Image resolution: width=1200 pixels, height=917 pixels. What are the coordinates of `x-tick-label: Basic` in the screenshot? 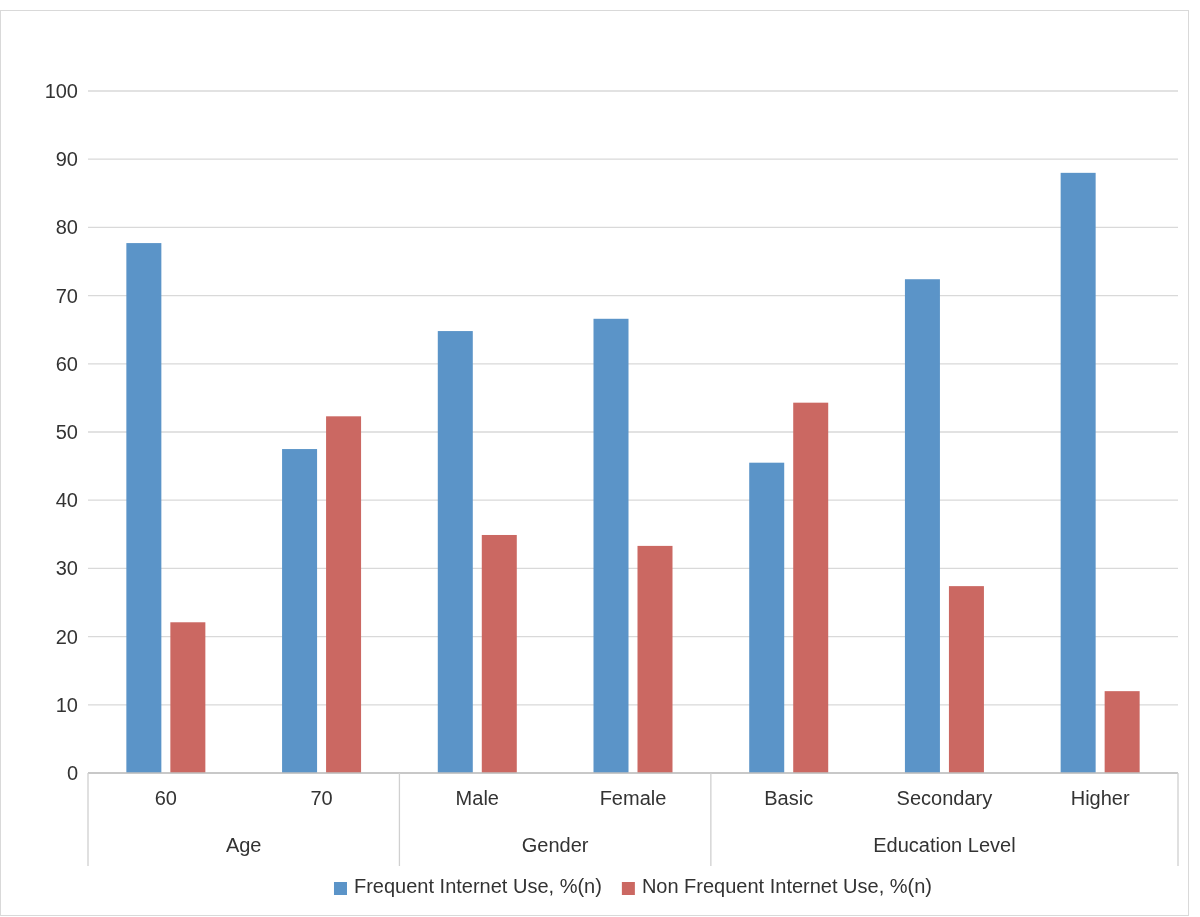 It's located at (789, 798).